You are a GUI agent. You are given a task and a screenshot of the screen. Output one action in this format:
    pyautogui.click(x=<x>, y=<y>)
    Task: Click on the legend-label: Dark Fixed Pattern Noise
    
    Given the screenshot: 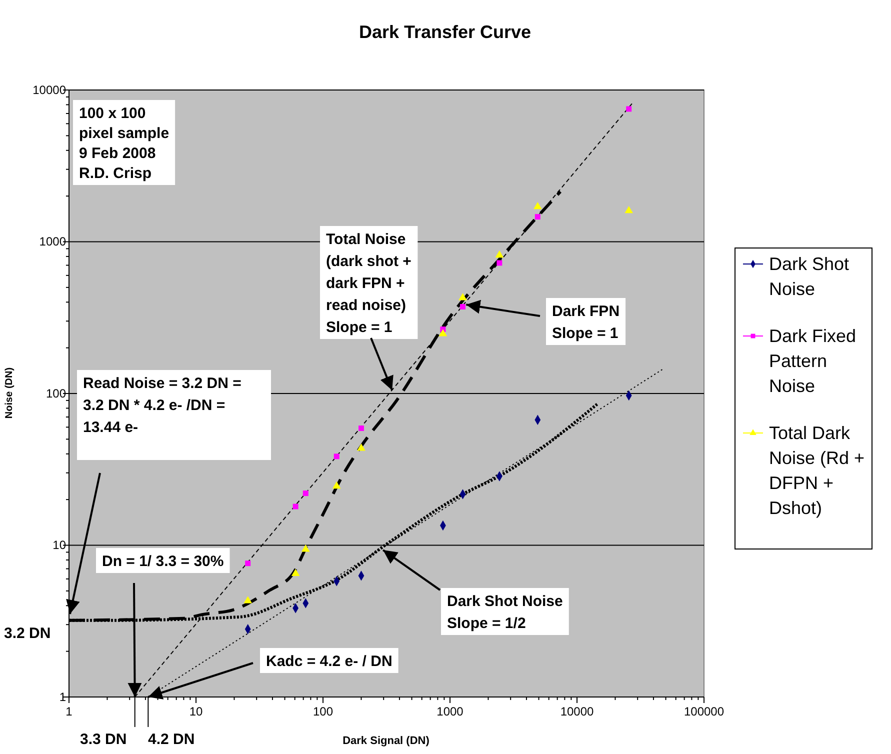 What is the action you would take?
    pyautogui.click(x=812, y=361)
    